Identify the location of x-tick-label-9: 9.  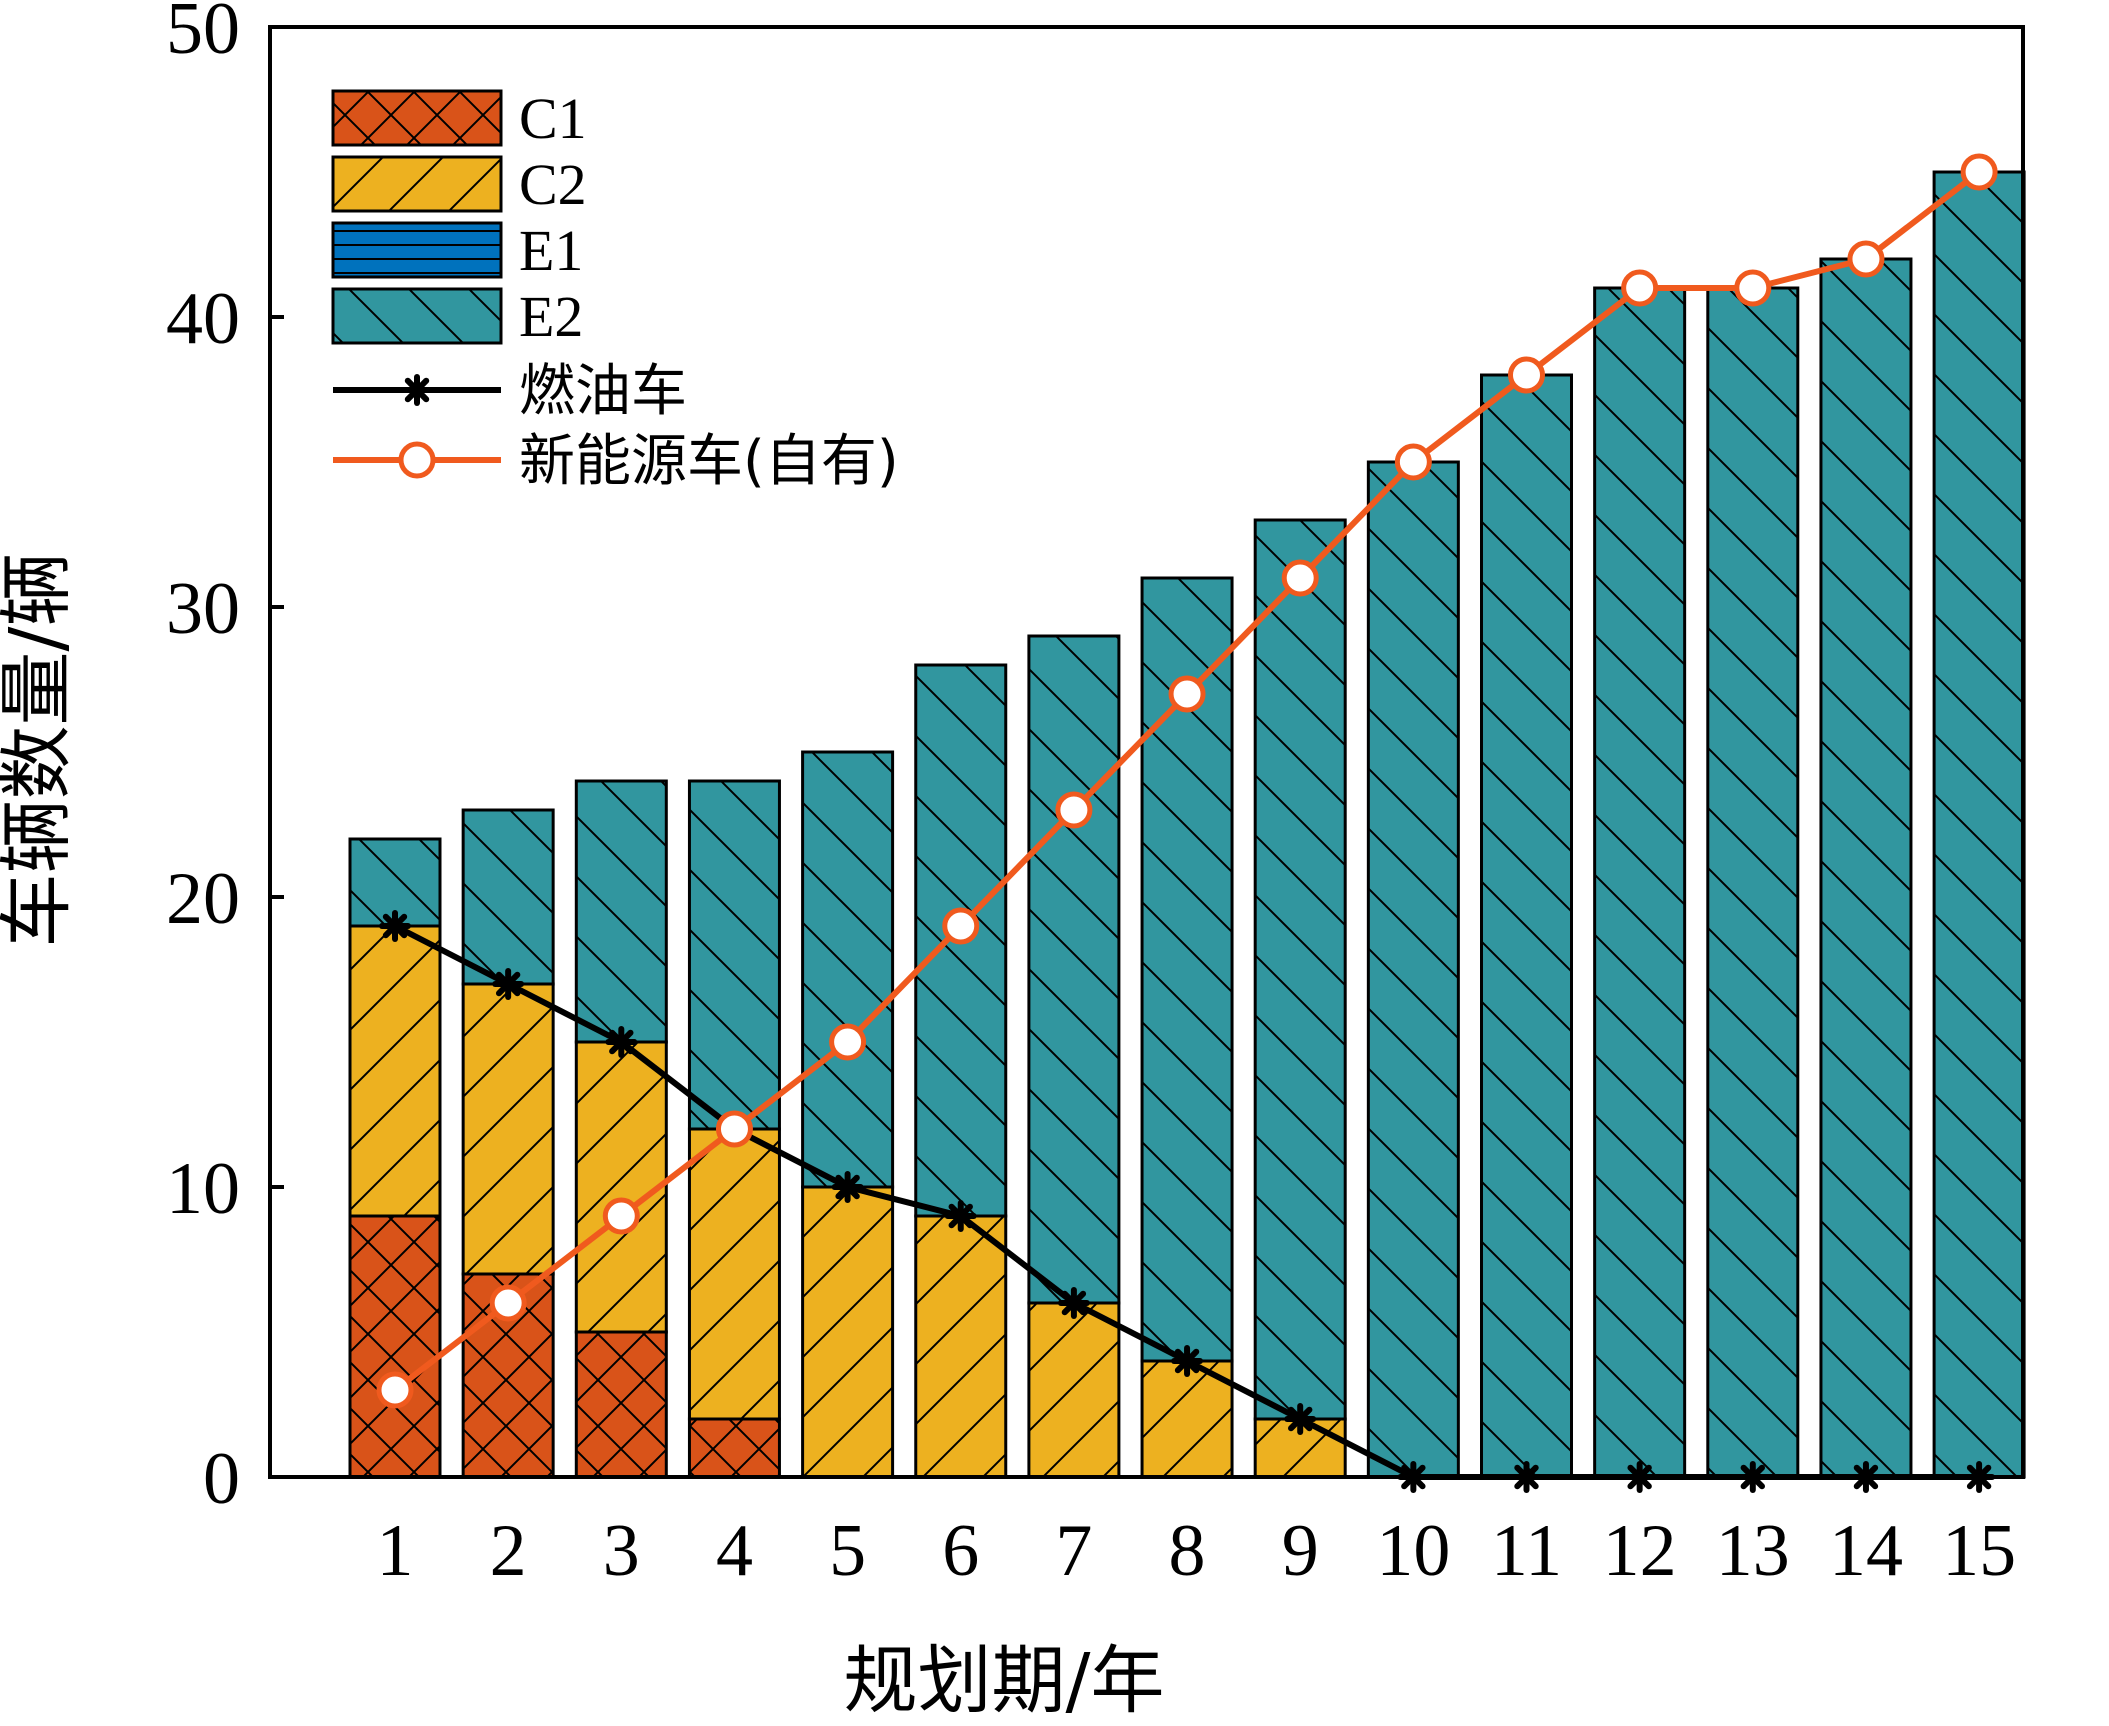
(1300, 1551).